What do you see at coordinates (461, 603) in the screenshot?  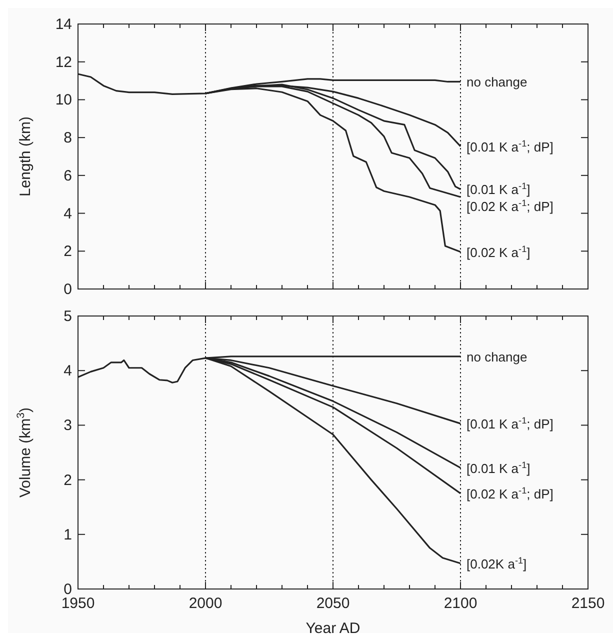 I see `x-tick-label: 2100` at bounding box center [461, 603].